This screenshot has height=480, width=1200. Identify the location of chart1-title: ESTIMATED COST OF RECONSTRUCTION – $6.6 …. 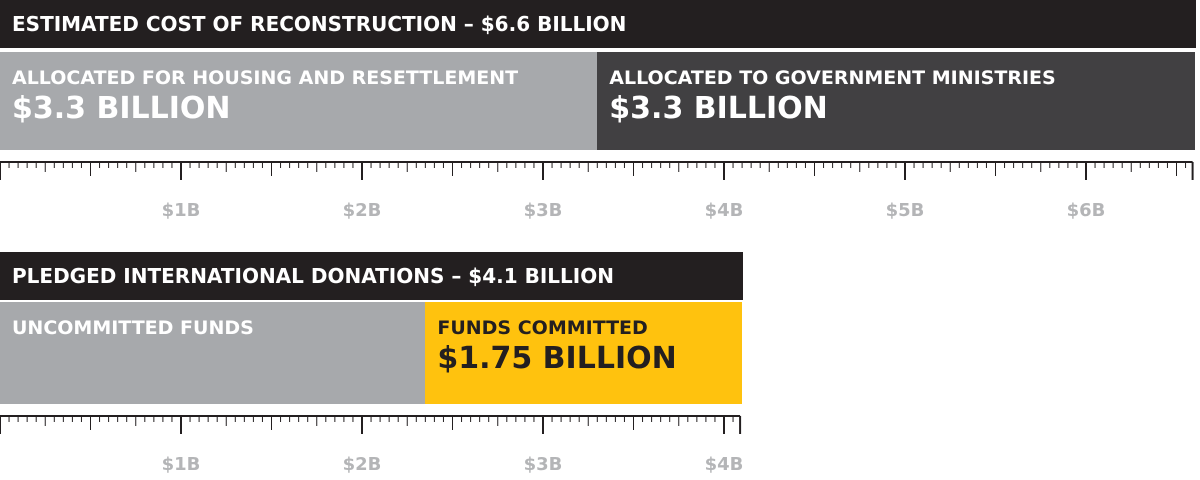
(598, 24).